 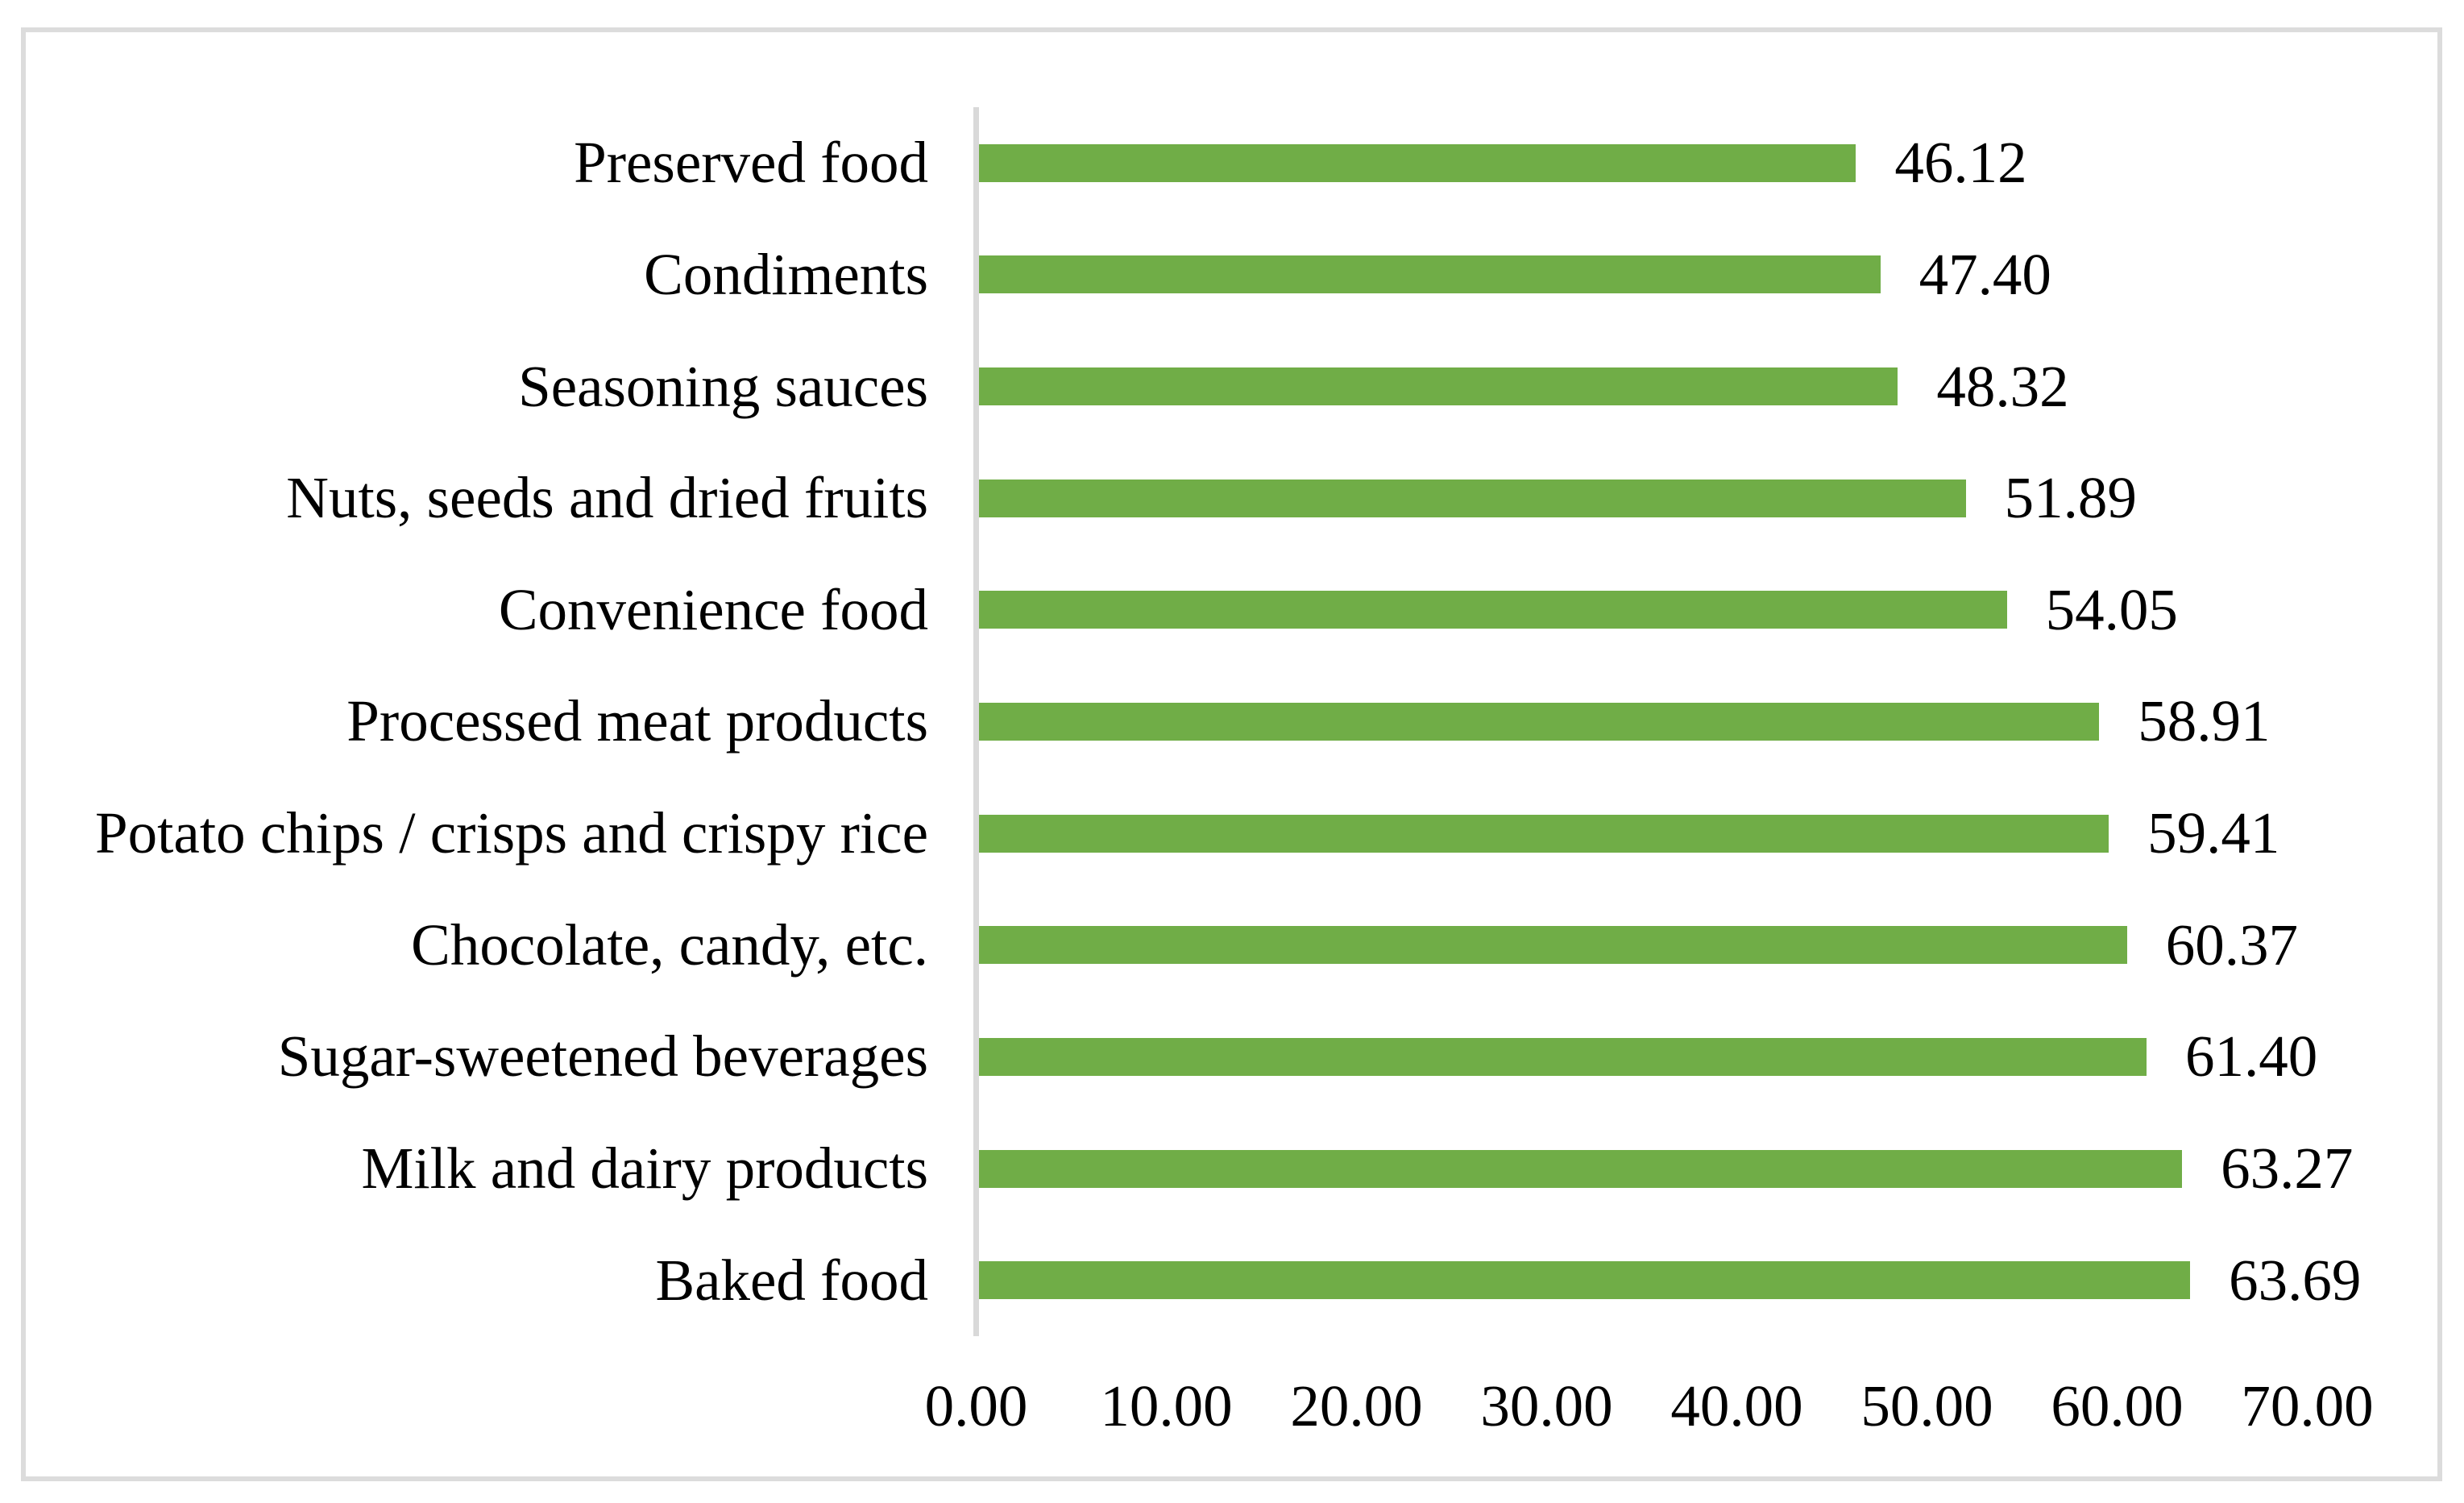 I want to click on category-label: Potato chips / crisps and crispy rice, so click(x=512, y=833).